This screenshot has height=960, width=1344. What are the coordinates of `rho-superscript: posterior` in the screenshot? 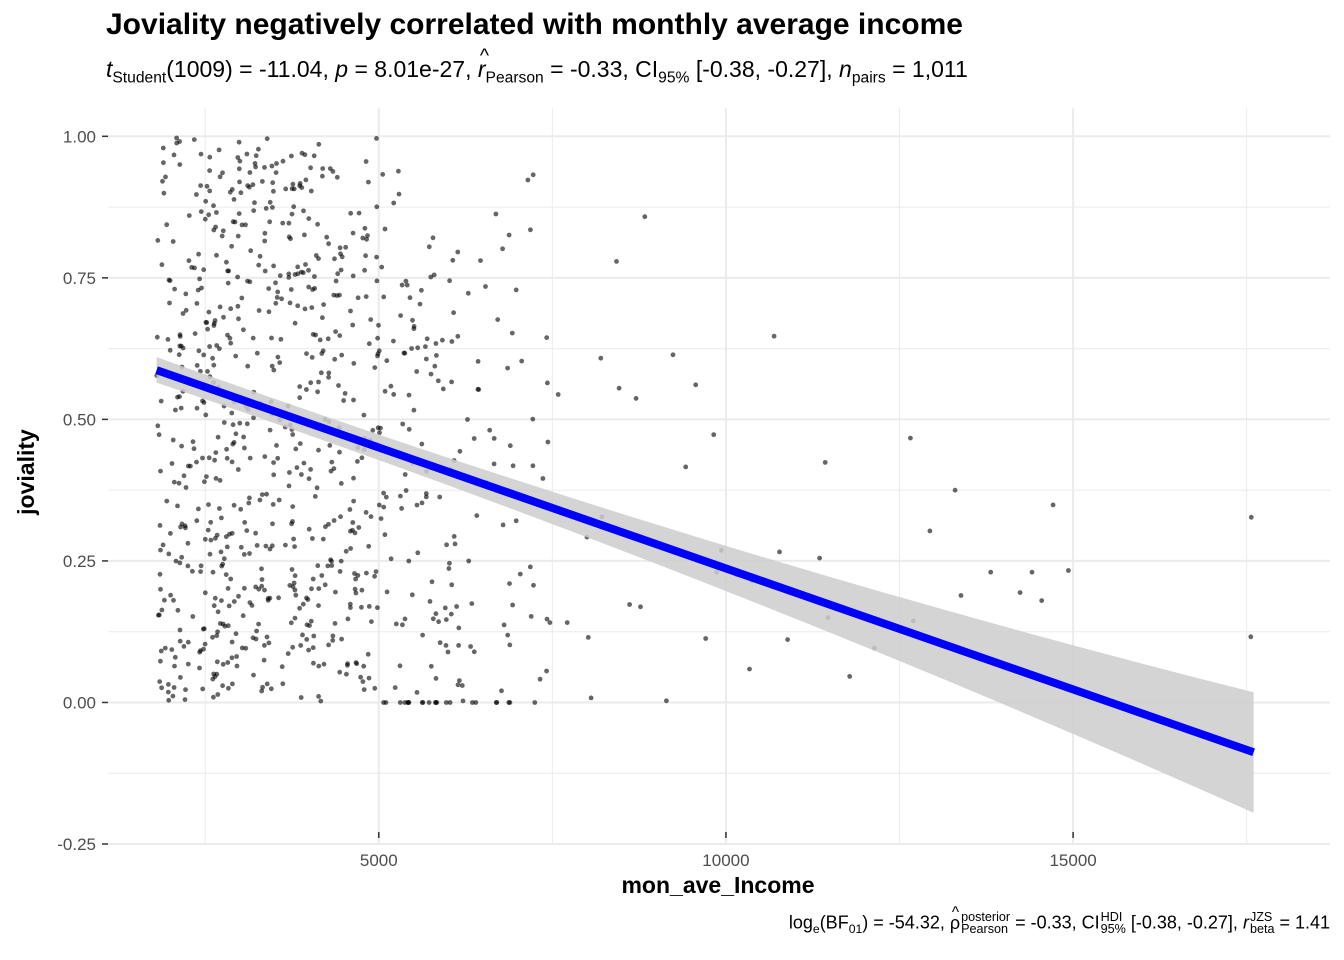 It's located at (986, 917).